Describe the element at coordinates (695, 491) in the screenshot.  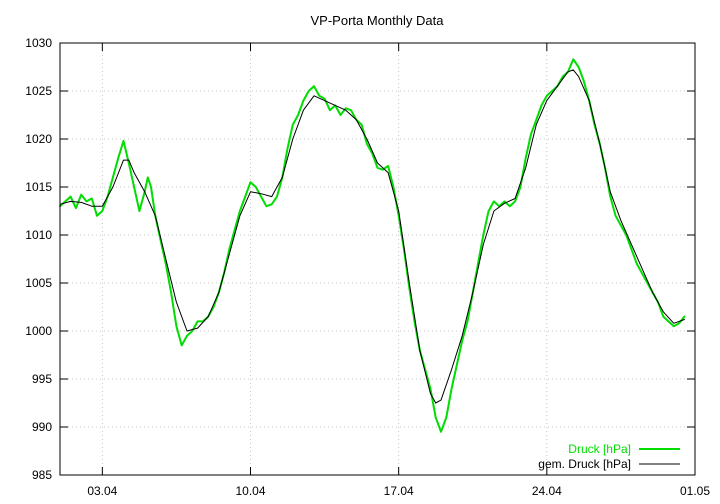
I see `x-tick-label: 01.05` at that location.